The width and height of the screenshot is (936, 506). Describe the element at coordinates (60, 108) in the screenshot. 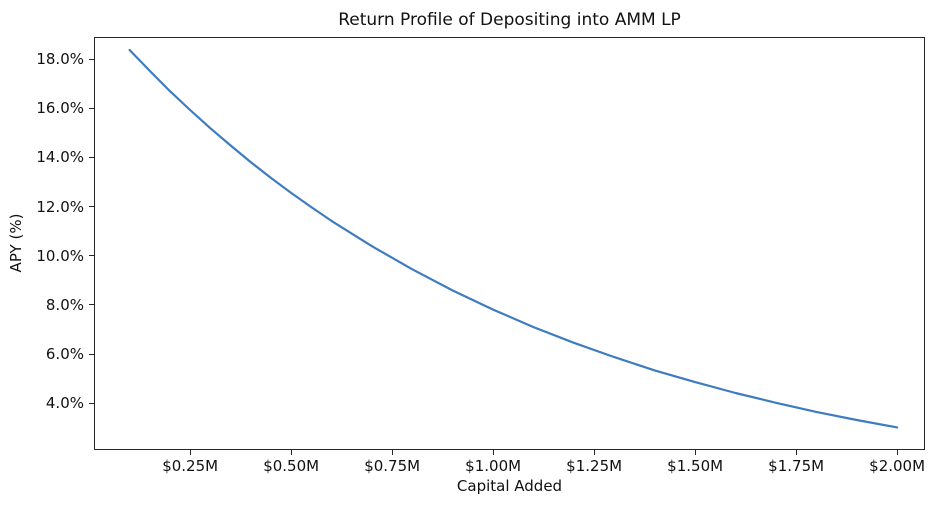

I see `y-tick-label: 16.0%` at that location.